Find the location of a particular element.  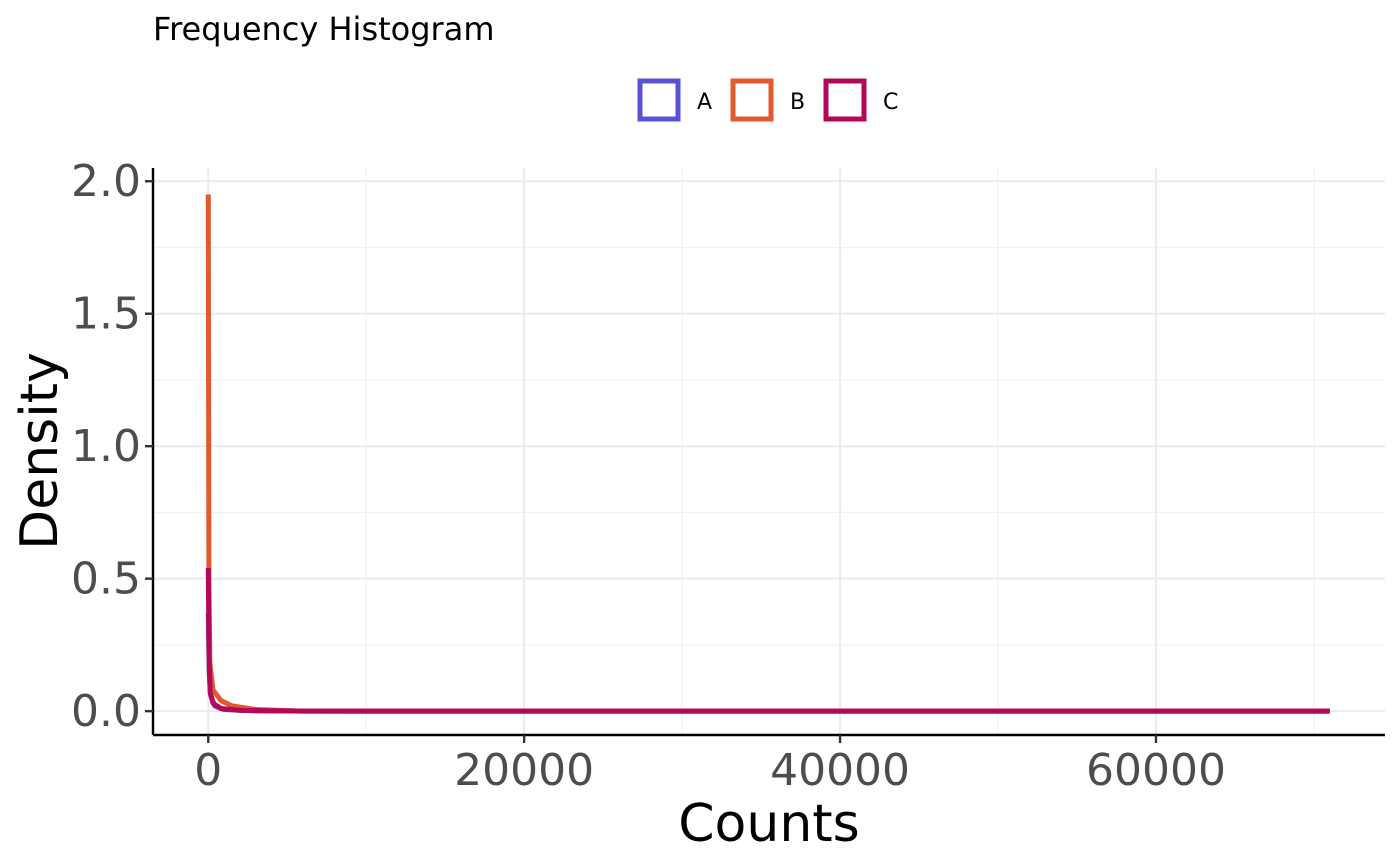

legend-key-b is located at coordinates (752, 100).